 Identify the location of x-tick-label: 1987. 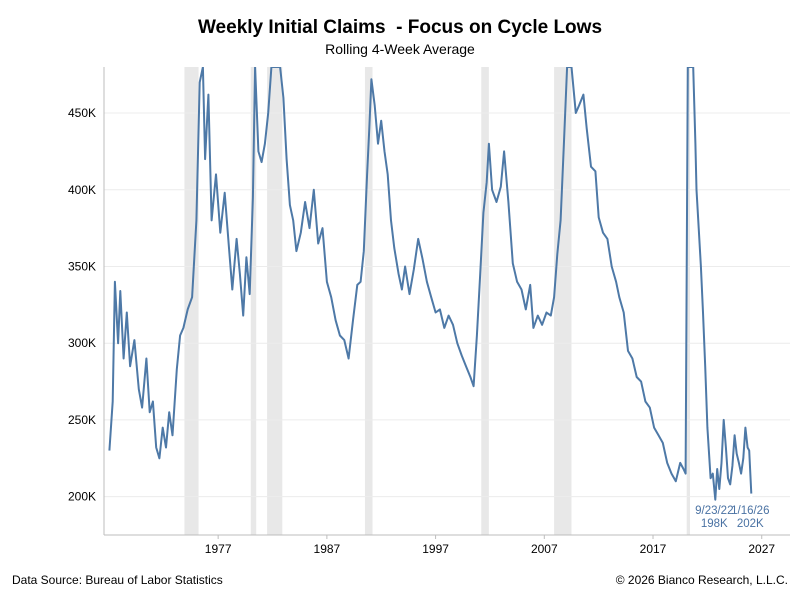
(327, 549).